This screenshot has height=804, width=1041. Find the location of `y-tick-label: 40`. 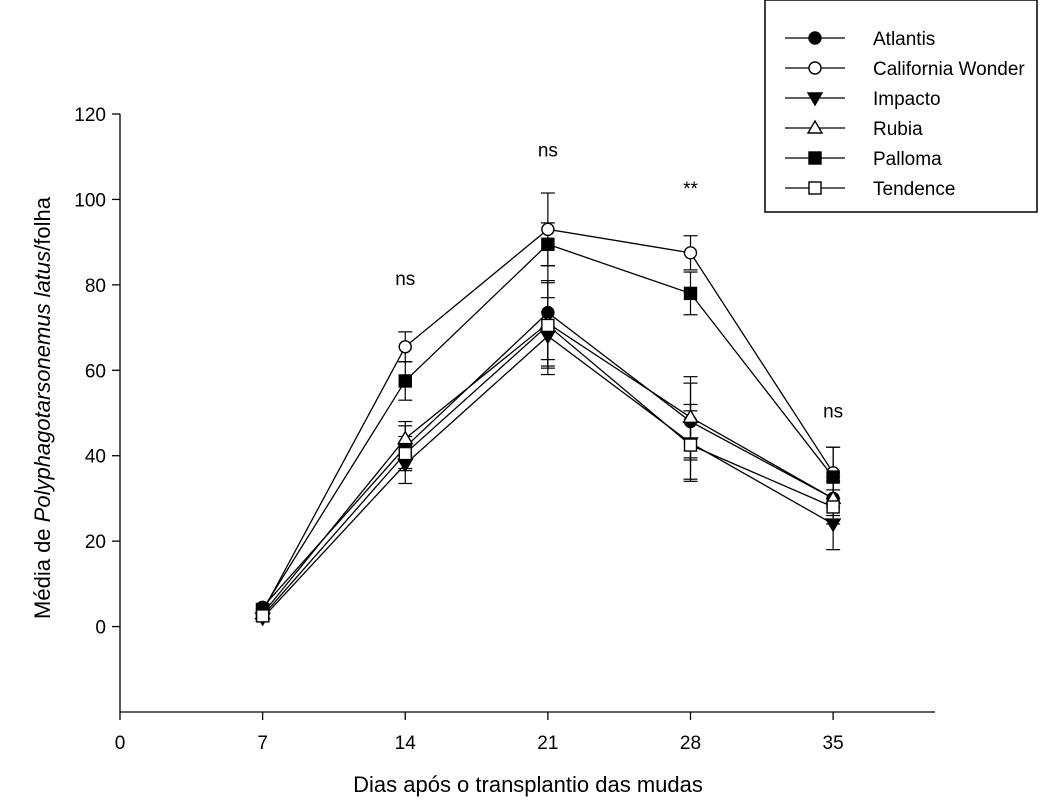

y-tick-label: 40 is located at coordinates (95, 457).